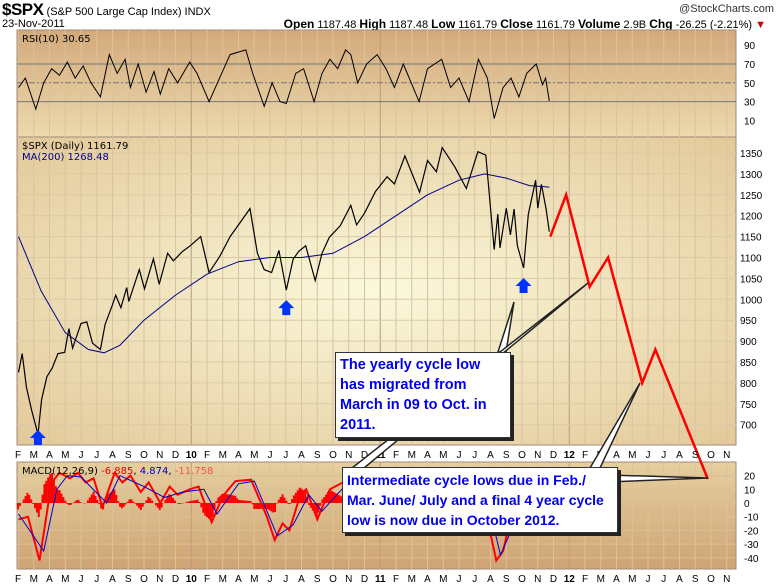 This screenshot has width=780, height=586. Describe the element at coordinates (751, 259) in the screenshot. I see `price-tick-label: 1100` at that location.